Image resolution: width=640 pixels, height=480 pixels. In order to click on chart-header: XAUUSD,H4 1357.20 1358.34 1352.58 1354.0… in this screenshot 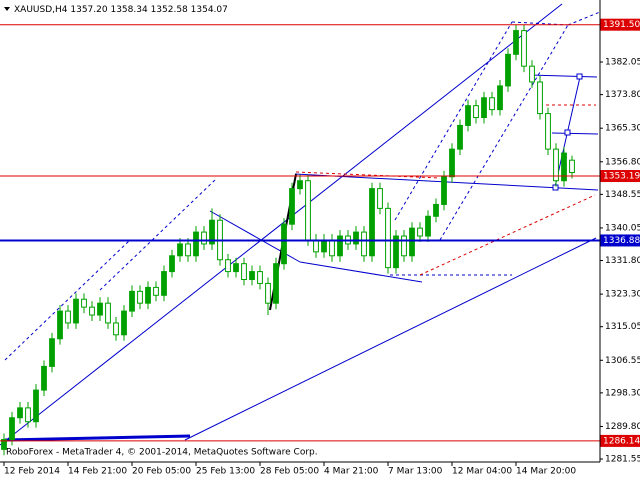, I will do `click(121, 10)`.